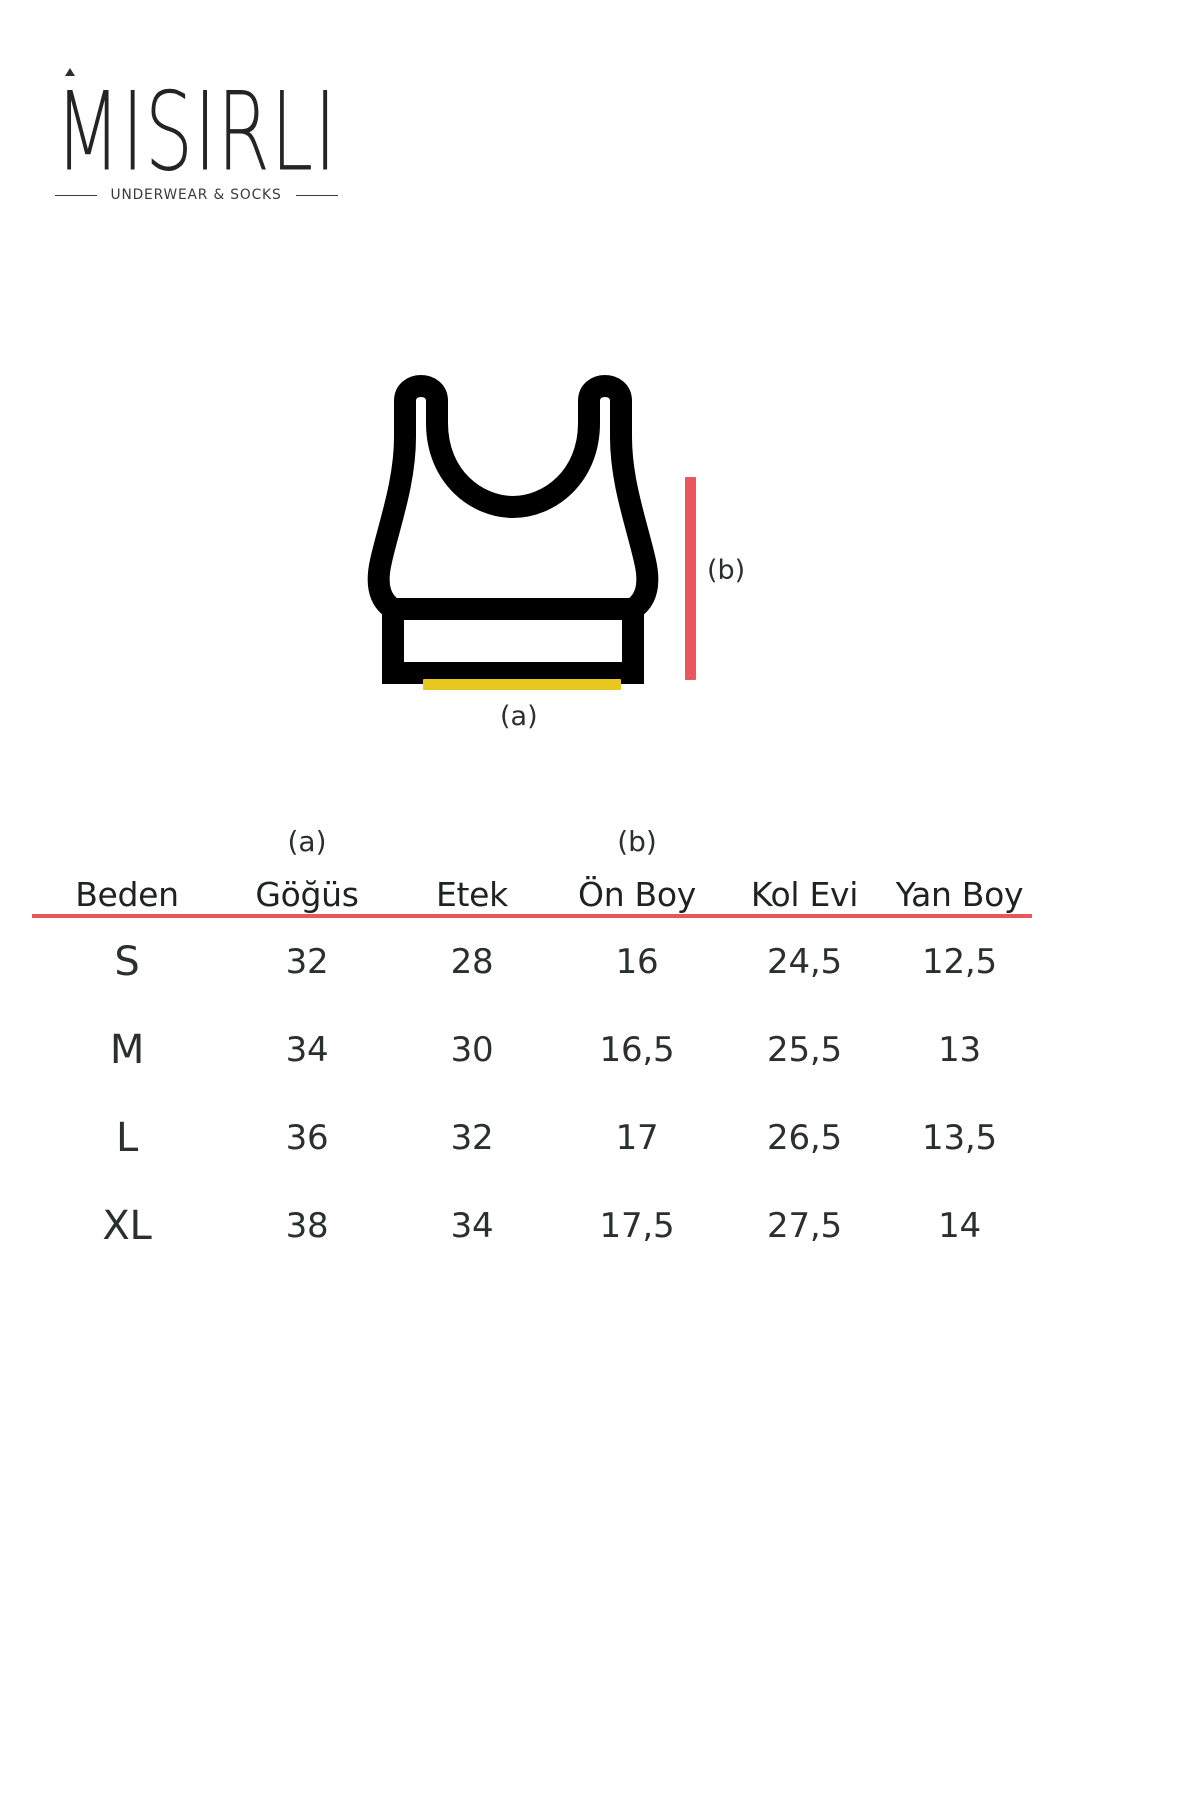 The image size is (1200, 1800). I want to click on tagline-rule-left, so click(76, 195).